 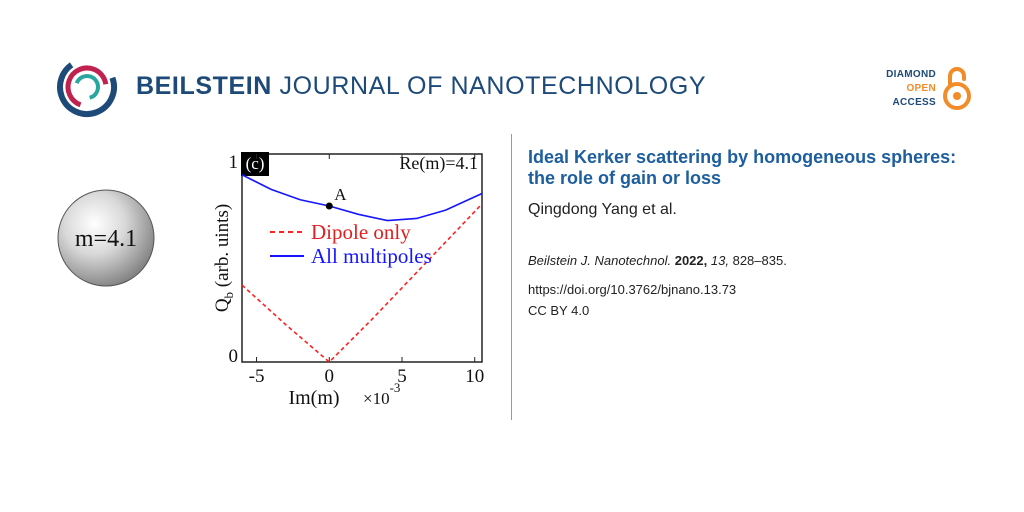 I want to click on y-tick-label: 0, so click(x=234, y=356).